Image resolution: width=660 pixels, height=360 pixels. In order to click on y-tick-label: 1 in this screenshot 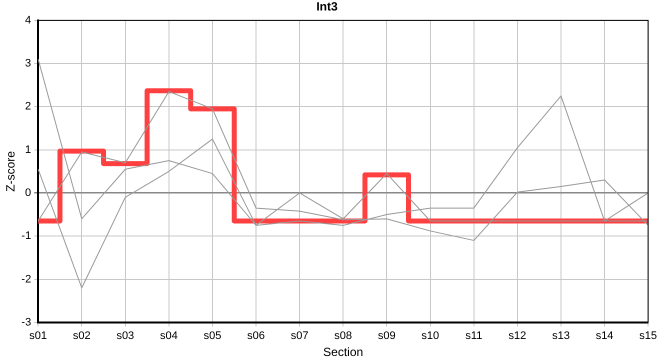, I will do `click(28, 150)`.